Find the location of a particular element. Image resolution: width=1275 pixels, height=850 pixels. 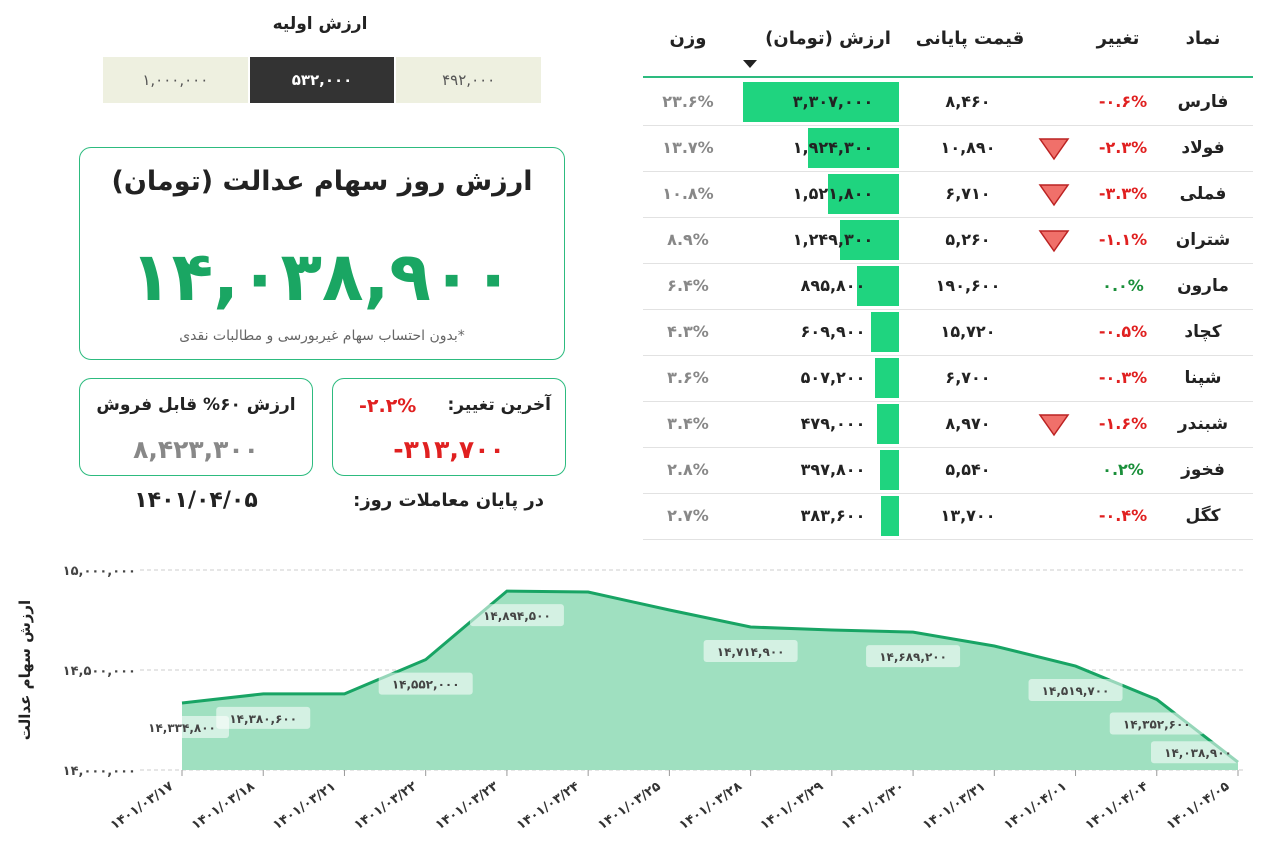

row-weight: ۳.۶% is located at coordinates (688, 377).